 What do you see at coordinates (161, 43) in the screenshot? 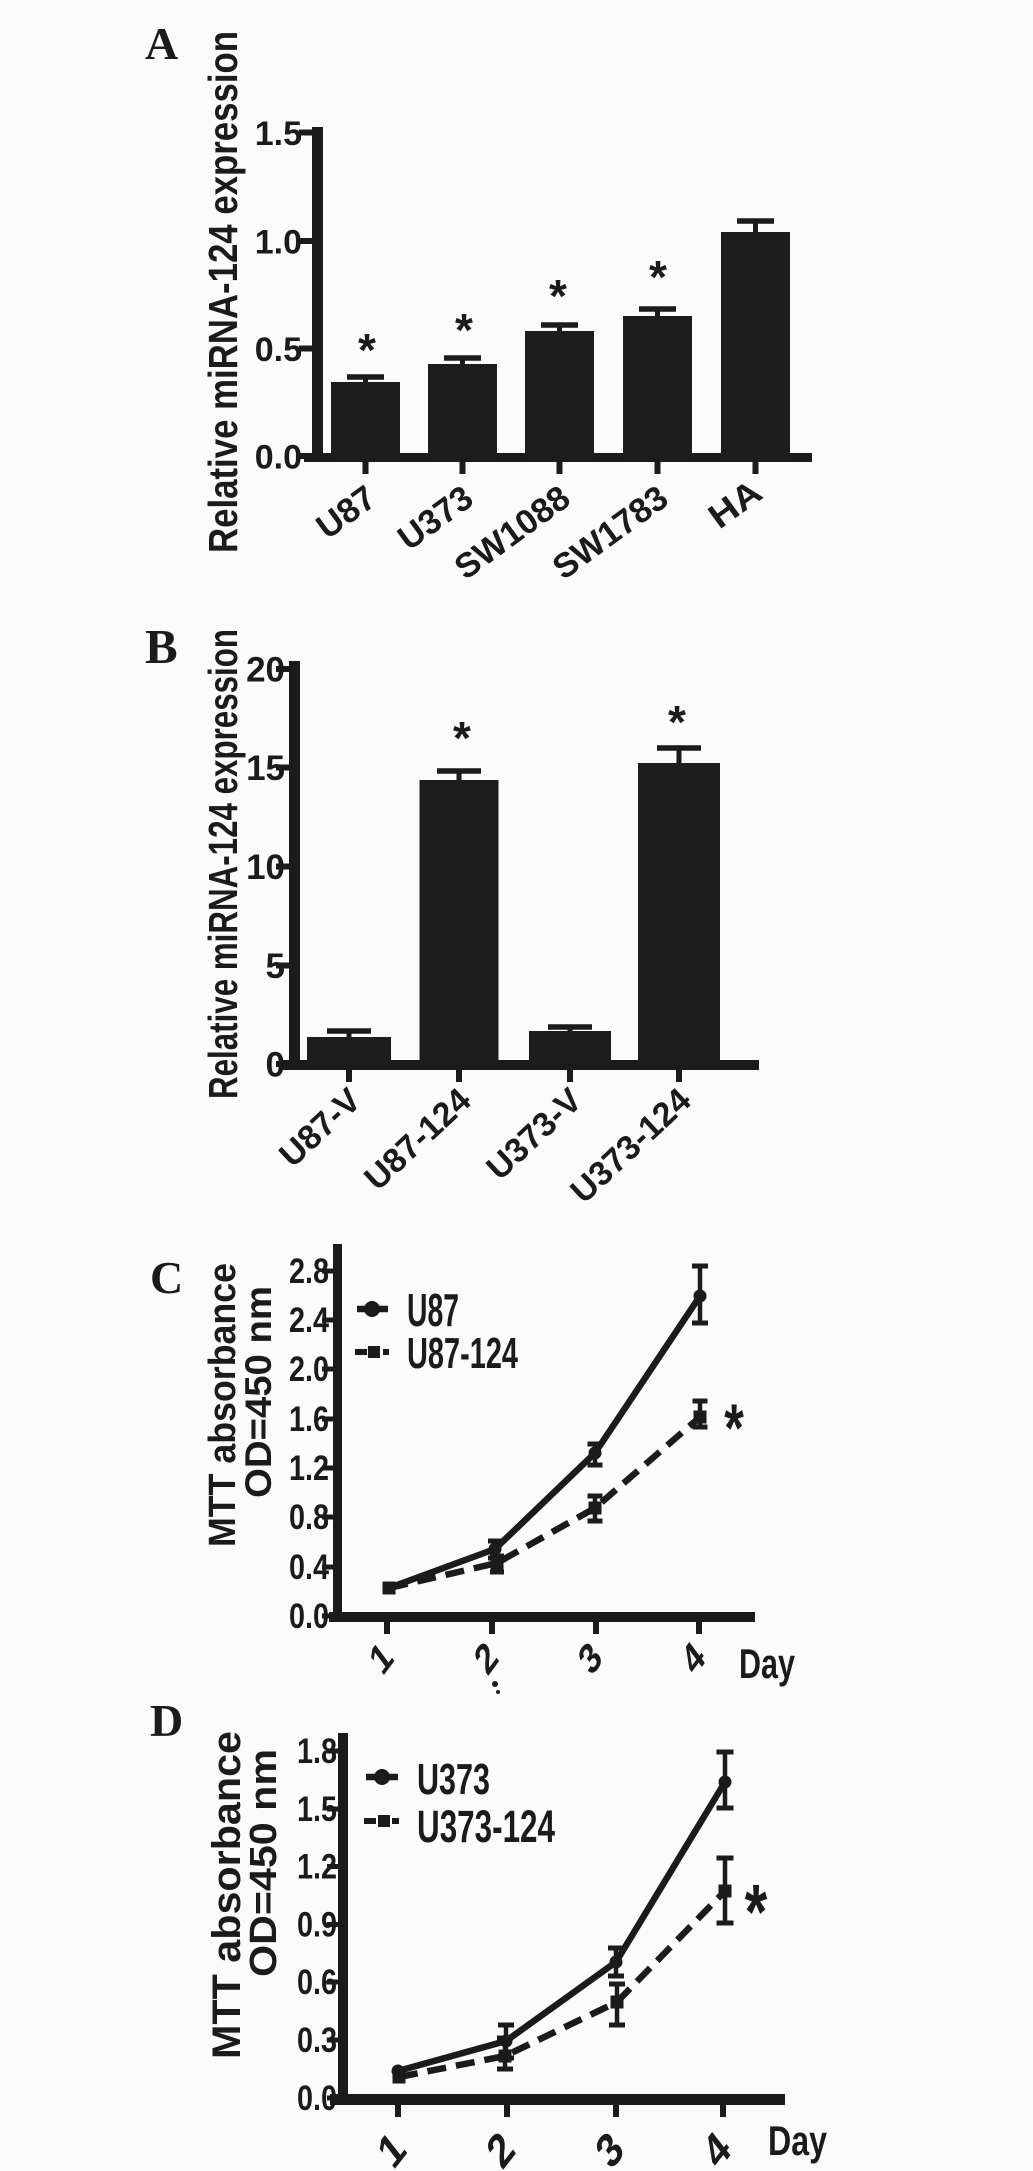
I see `svg-text: A` at bounding box center [161, 43].